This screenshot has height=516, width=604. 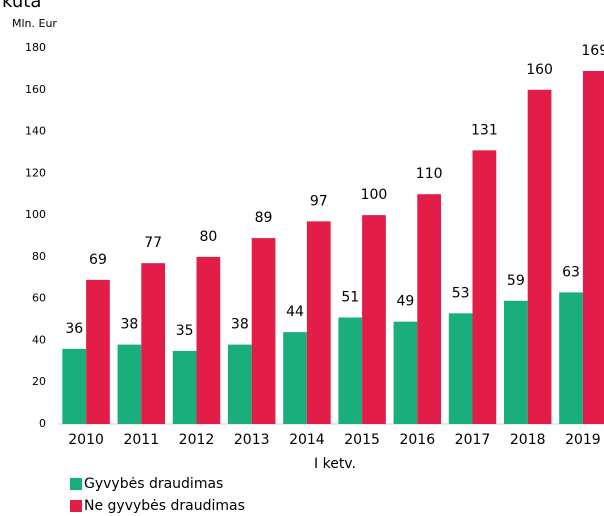 I want to click on data-label: 160, so click(x=539, y=70).